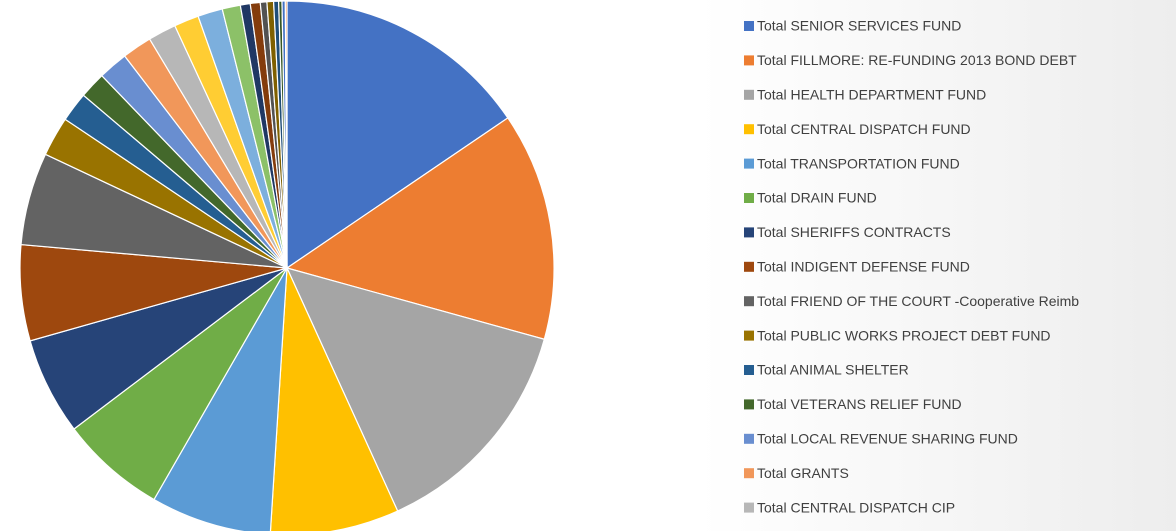 This screenshot has width=1176, height=531. What do you see at coordinates (871, 95) in the screenshot?
I see `legend-label: Total HEALTH DEPARTMENT FUND` at bounding box center [871, 95].